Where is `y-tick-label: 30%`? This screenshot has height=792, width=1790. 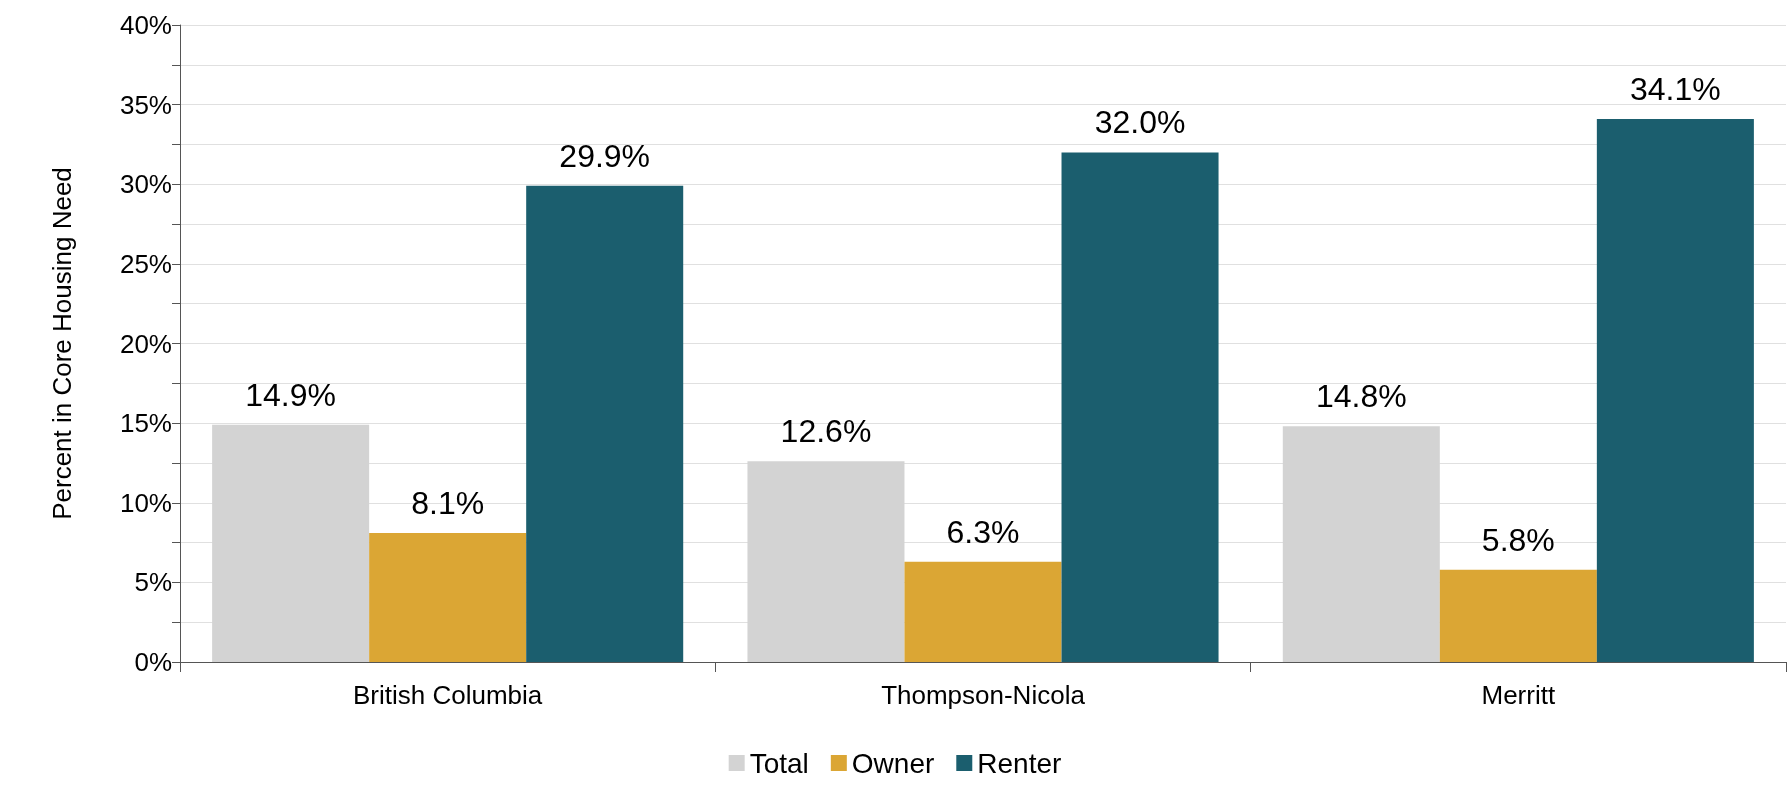
y-tick-label: 30% is located at coordinates (145, 184).